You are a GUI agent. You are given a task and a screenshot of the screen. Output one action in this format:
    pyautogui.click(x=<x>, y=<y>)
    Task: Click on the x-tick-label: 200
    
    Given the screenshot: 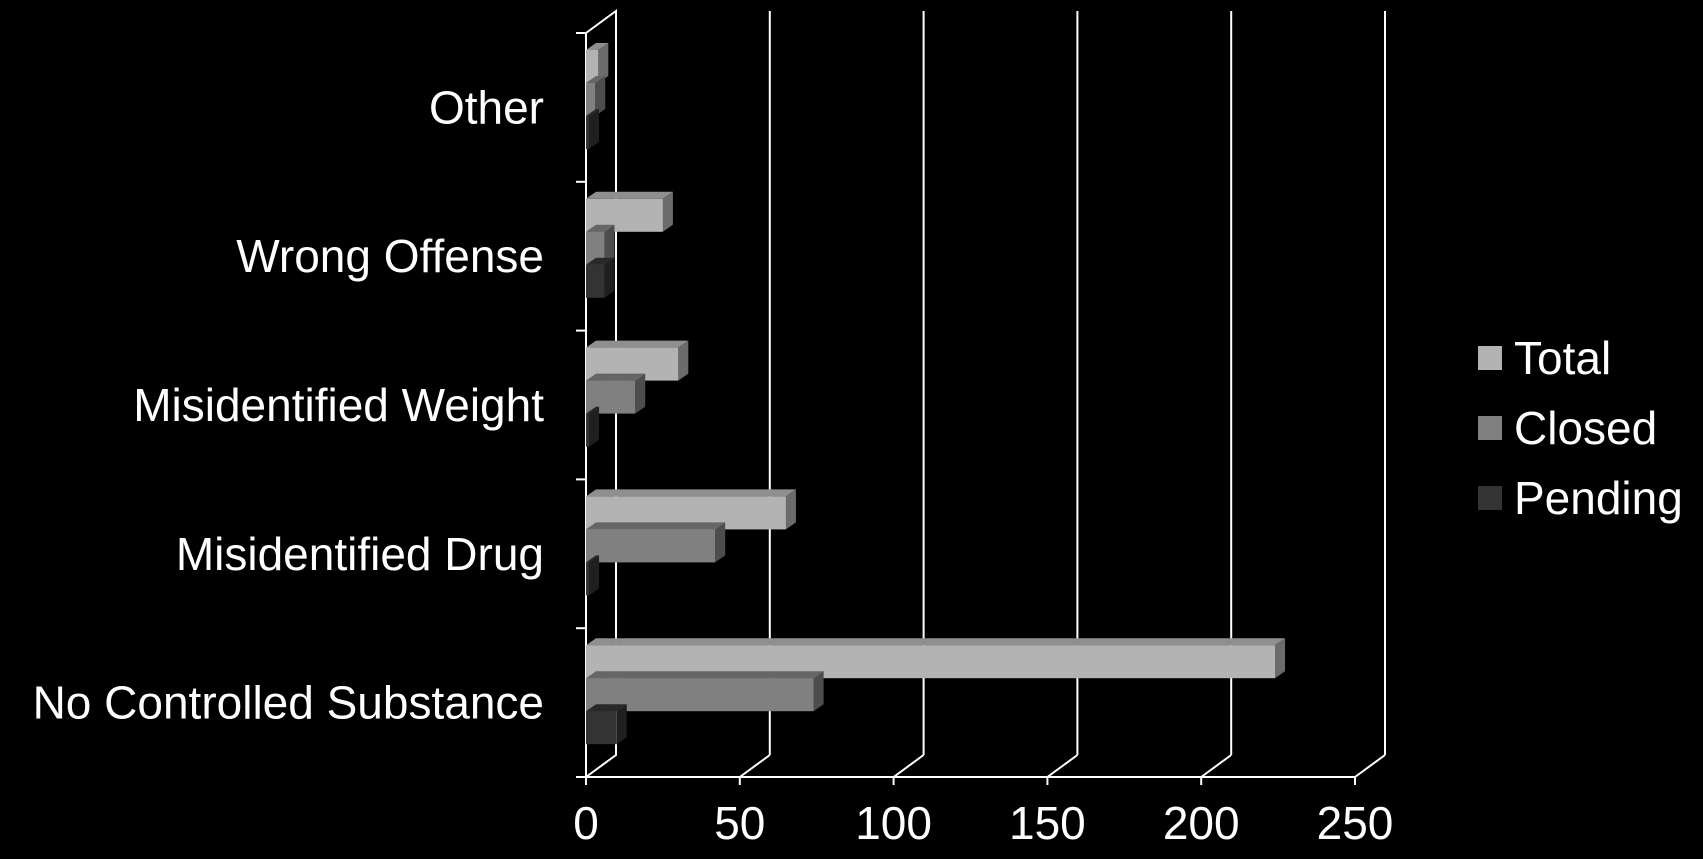 What is the action you would take?
    pyautogui.click(x=1201, y=823)
    